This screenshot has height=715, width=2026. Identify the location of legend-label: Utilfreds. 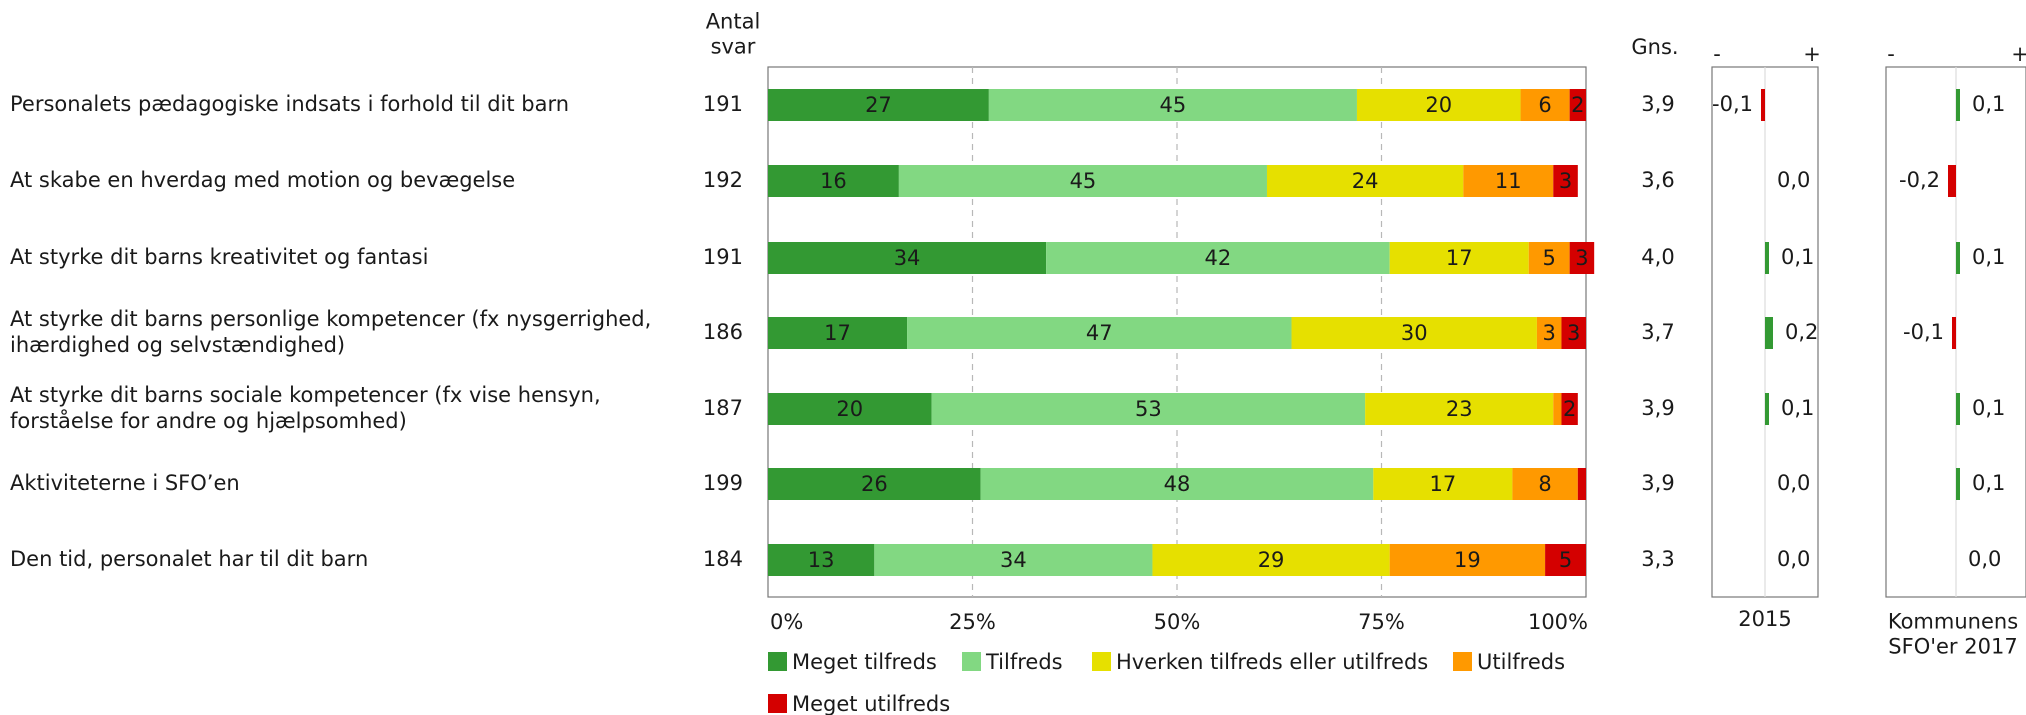
(1521, 662).